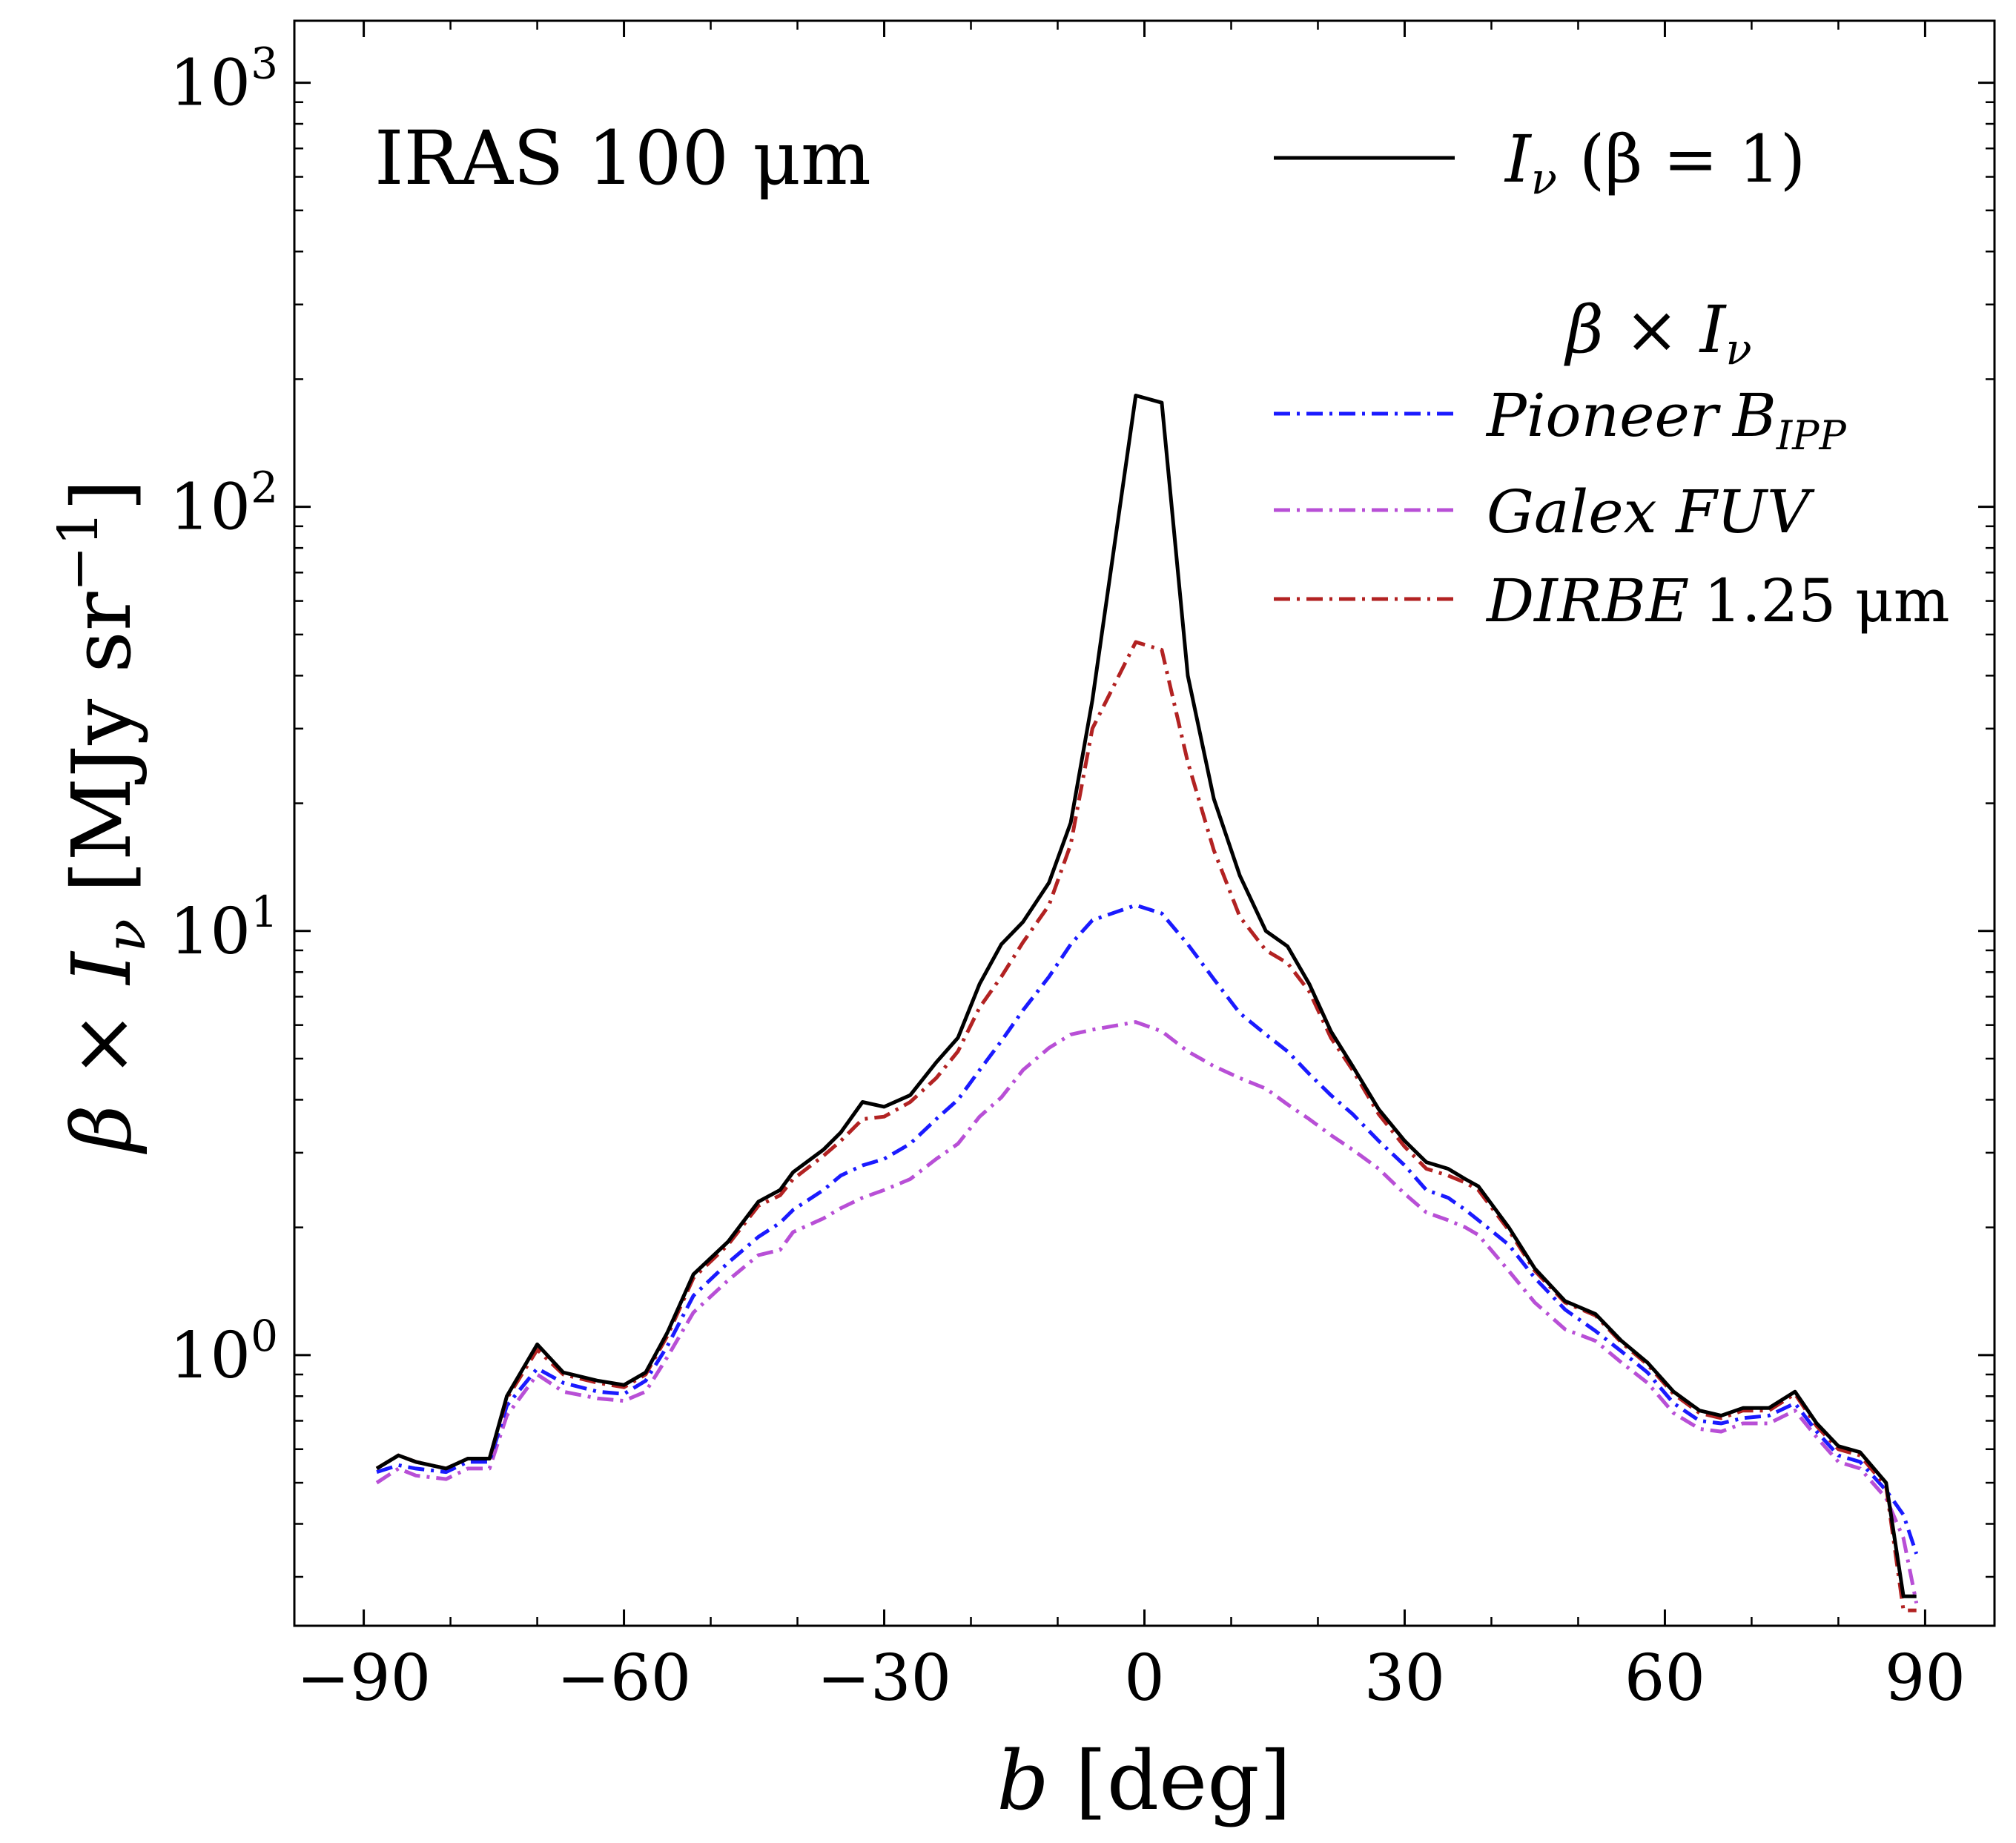  What do you see at coordinates (622, 159) in the screenshot?
I see `chart-title: IRAS 100 μm` at bounding box center [622, 159].